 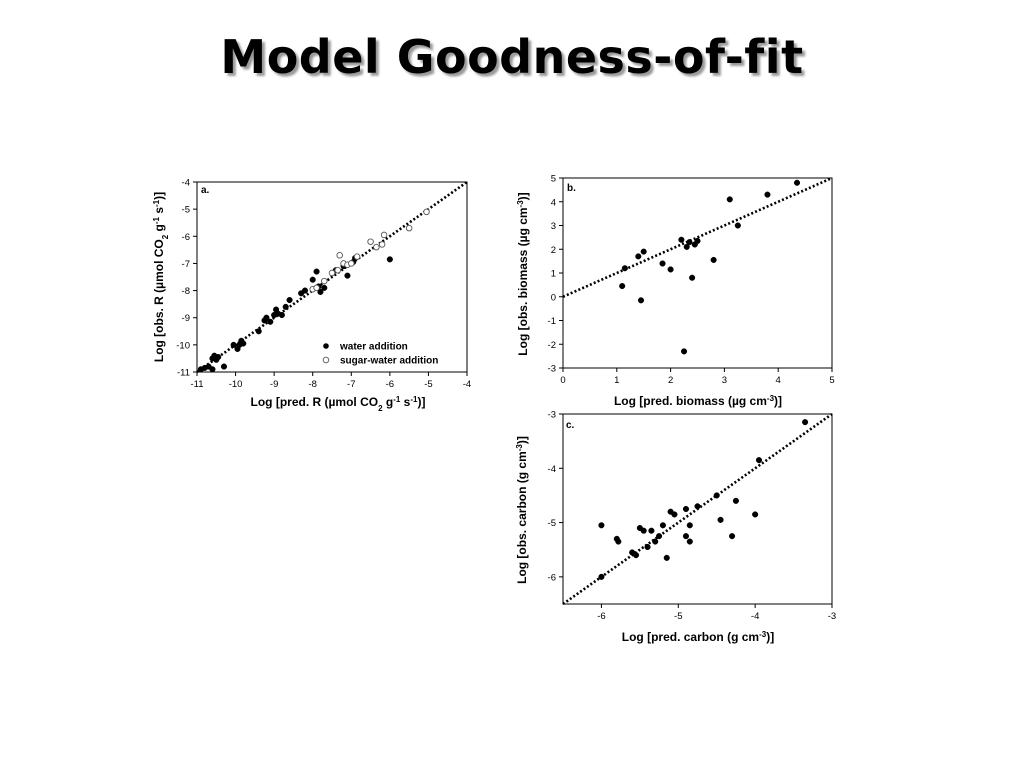 I want to click on y-tick-label-c: -6, so click(x=552, y=577).